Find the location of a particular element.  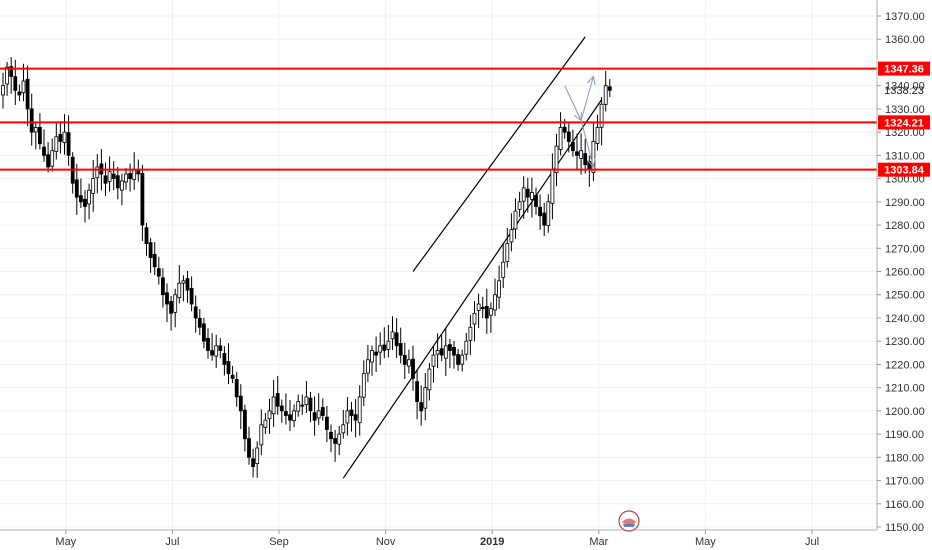

y-tick-label: 1180.00 is located at coordinates (904, 458).